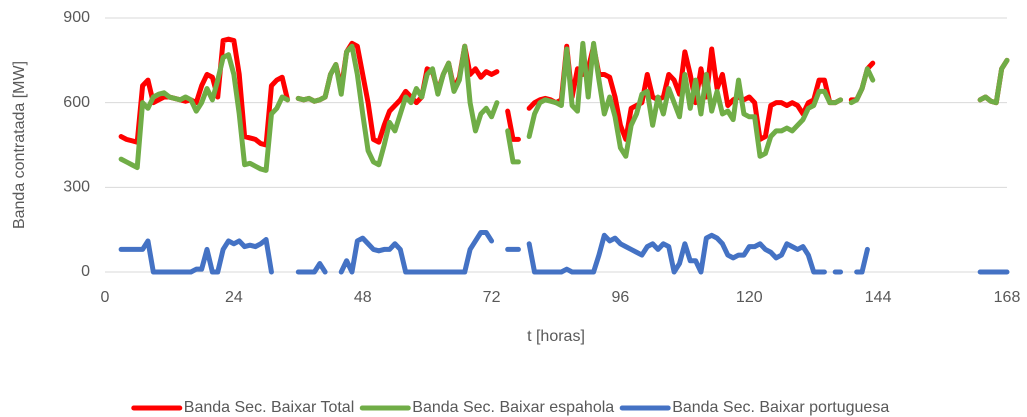 The height and width of the screenshot is (417, 1027). What do you see at coordinates (85, 271) in the screenshot?
I see `y-tick-label: 0` at bounding box center [85, 271].